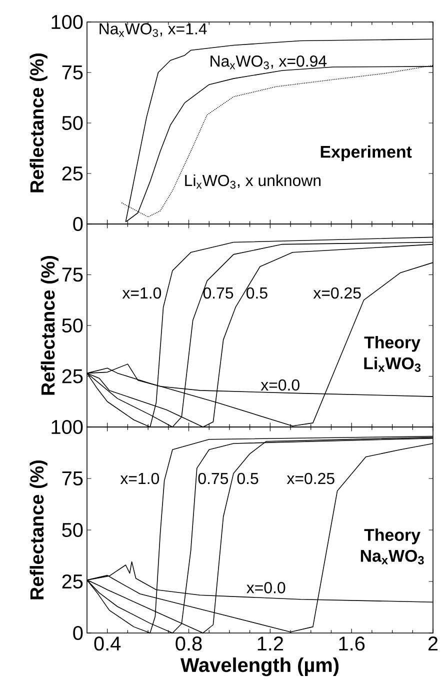  What do you see at coordinates (433, 643) in the screenshot?
I see `x-tick-label: 2` at bounding box center [433, 643].